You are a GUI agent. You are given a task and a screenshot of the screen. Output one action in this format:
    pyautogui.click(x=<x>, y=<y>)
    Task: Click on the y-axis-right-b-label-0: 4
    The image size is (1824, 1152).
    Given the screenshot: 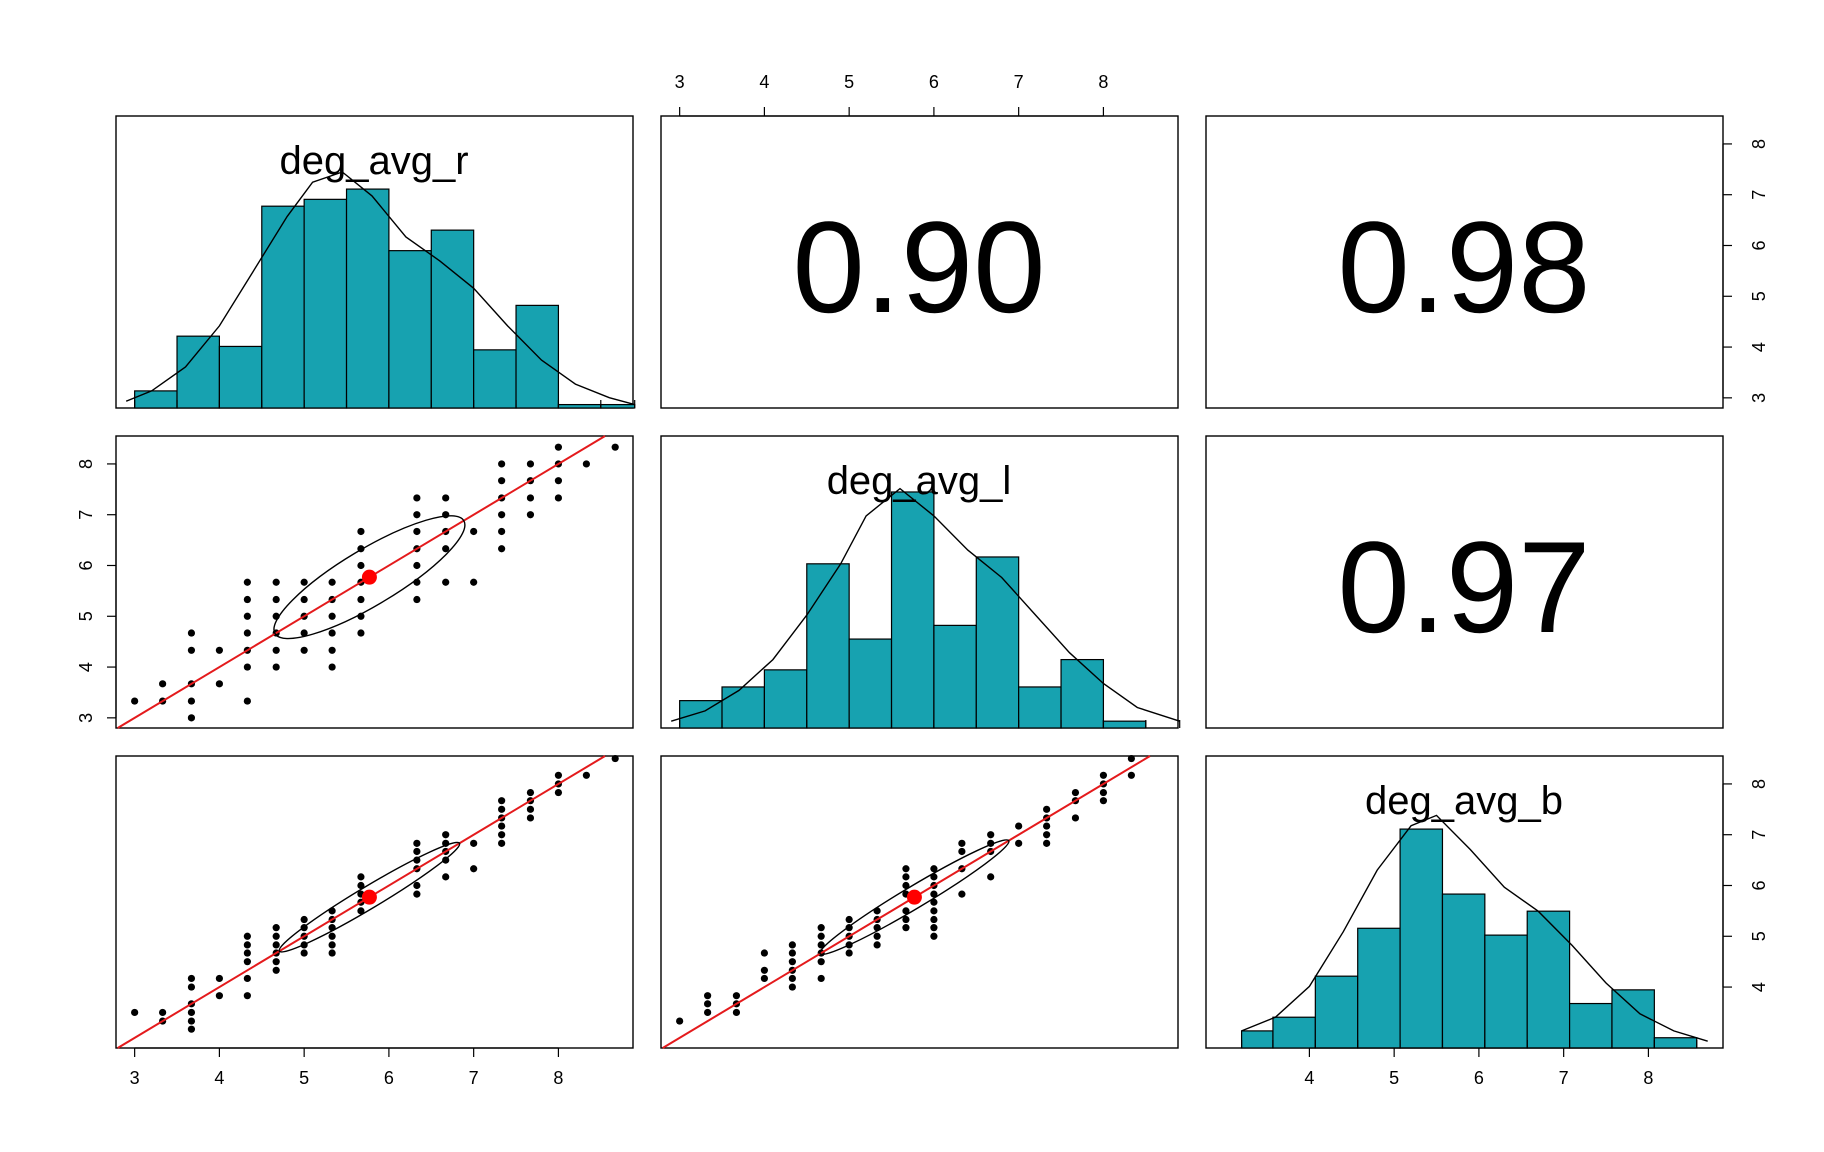 What is the action you would take?
    pyautogui.click(x=1759, y=987)
    